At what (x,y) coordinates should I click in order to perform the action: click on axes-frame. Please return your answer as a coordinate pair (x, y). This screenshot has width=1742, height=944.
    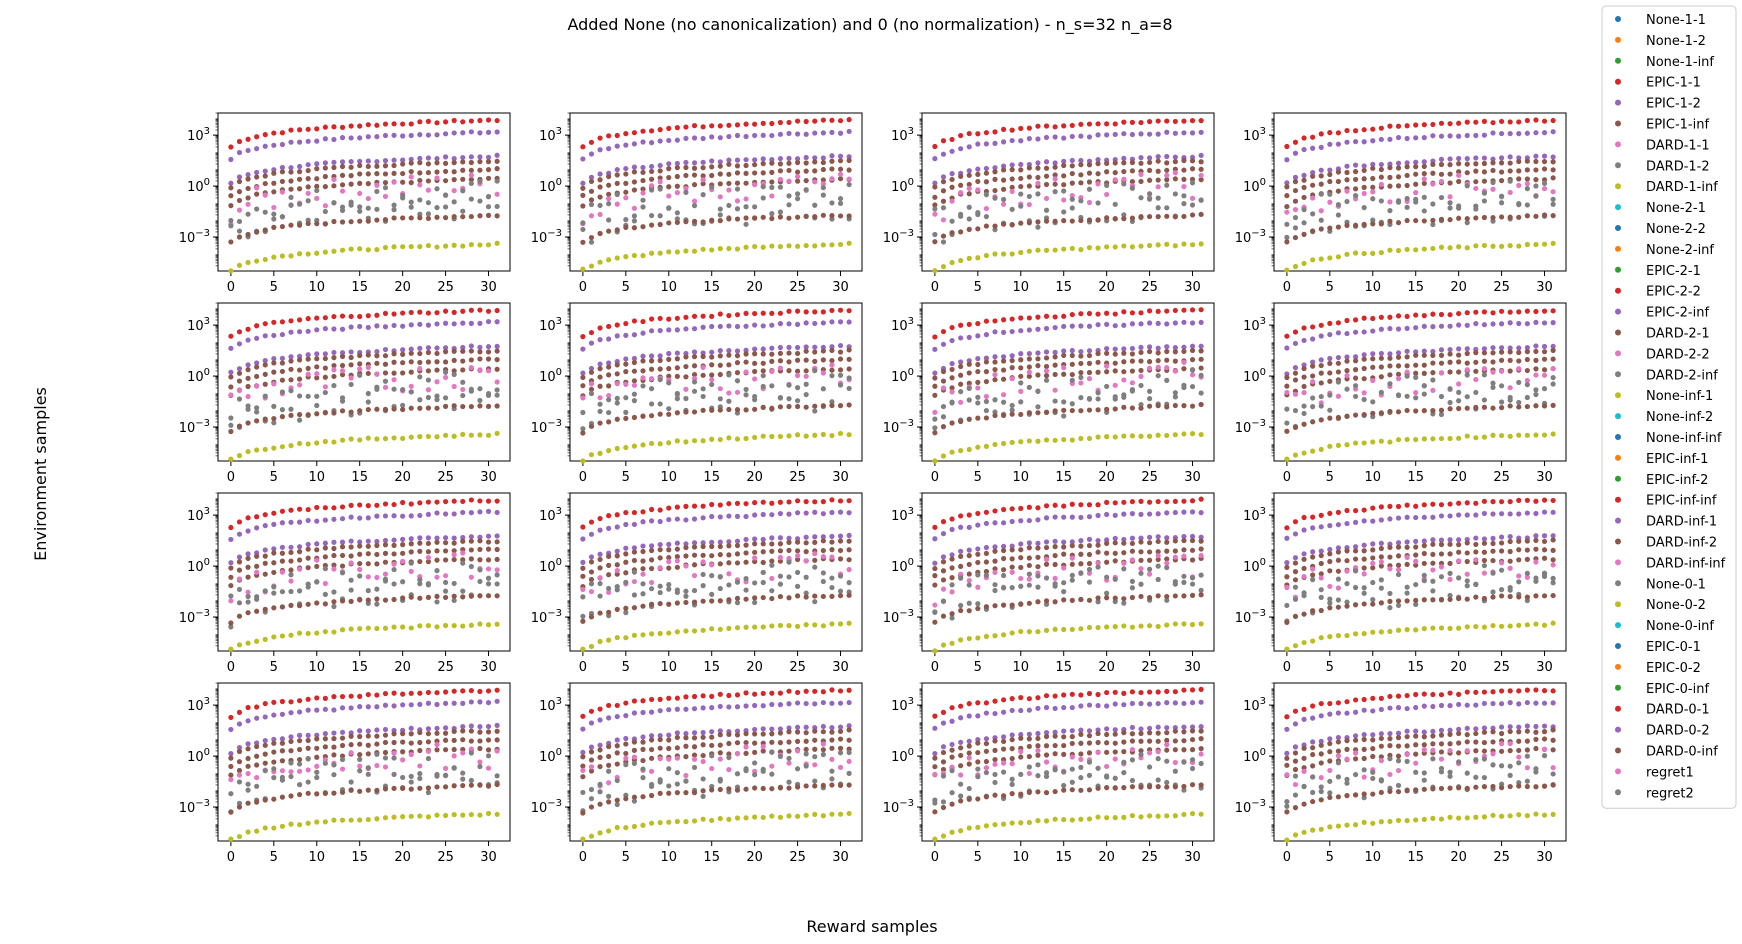
    Looking at the image, I should click on (1068, 382).